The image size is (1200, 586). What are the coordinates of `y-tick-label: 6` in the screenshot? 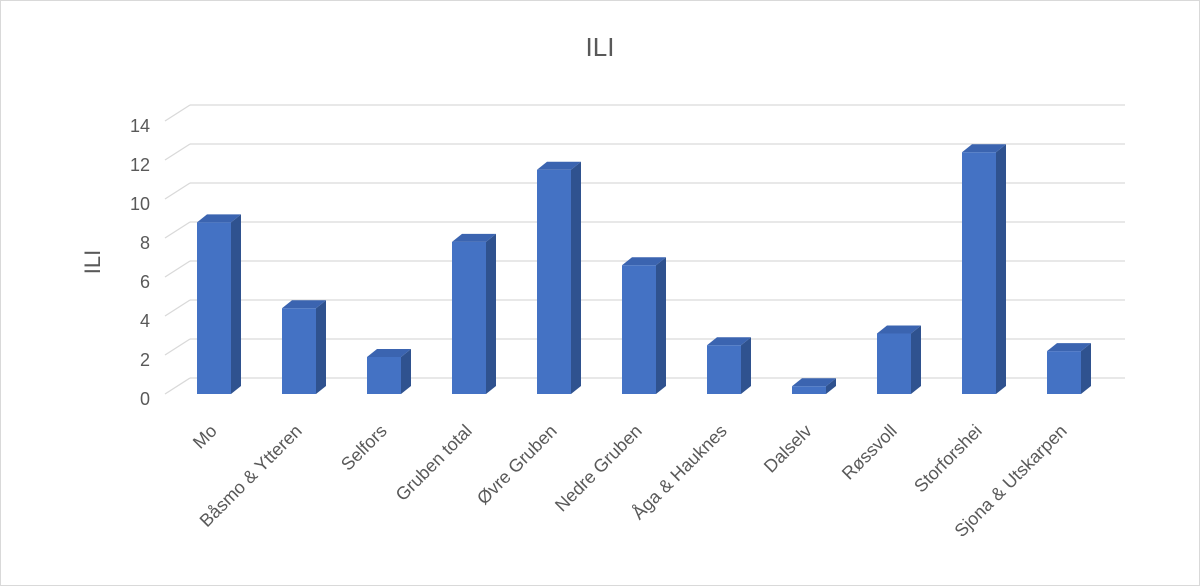 It's located at (145, 282).